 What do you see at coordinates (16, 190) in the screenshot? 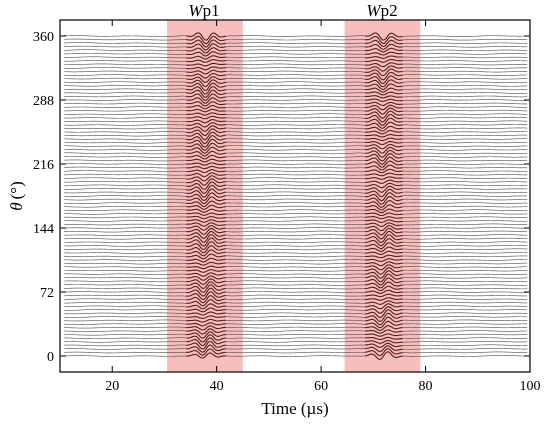
I see `y-axis-unit: (°)` at bounding box center [16, 190].